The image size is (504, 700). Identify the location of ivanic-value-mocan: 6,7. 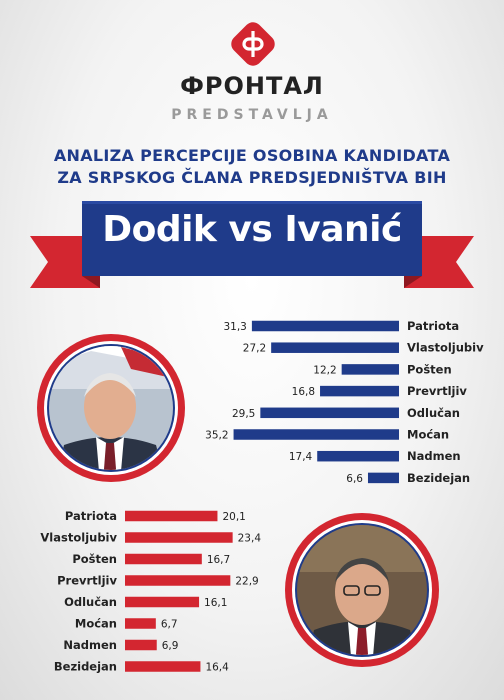
(169, 625).